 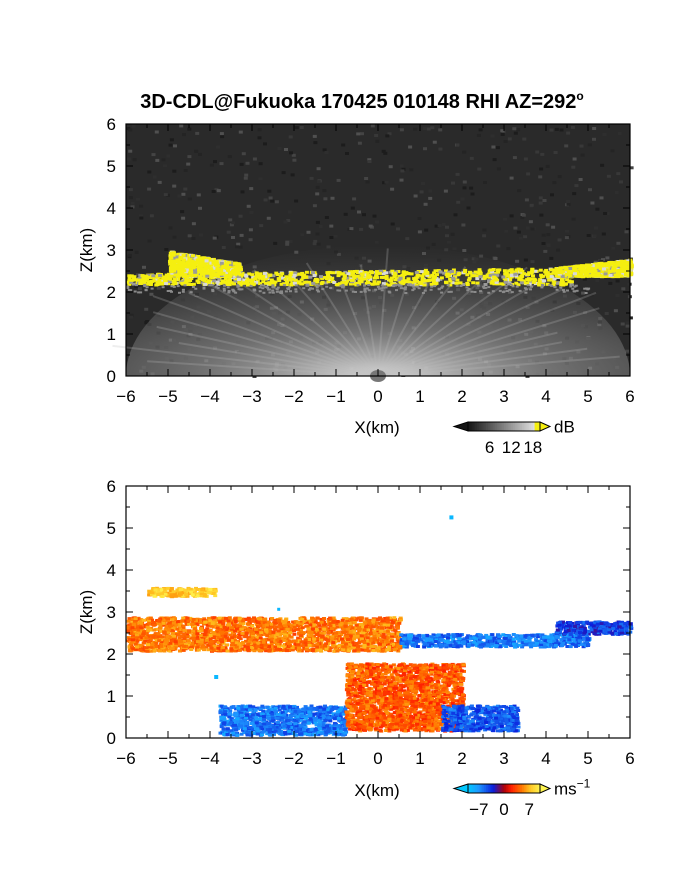 I want to click on x-tick-label: 0, so click(x=377, y=396).